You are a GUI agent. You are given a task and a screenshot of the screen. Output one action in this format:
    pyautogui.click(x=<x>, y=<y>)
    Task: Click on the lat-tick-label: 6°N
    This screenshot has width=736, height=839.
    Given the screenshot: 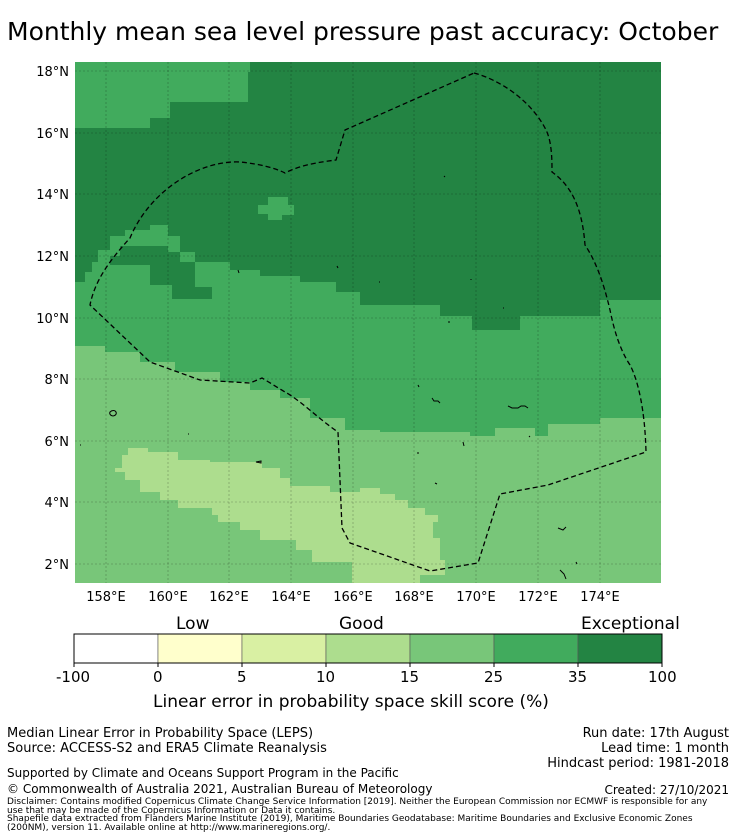 What is the action you would take?
    pyautogui.click(x=57, y=442)
    